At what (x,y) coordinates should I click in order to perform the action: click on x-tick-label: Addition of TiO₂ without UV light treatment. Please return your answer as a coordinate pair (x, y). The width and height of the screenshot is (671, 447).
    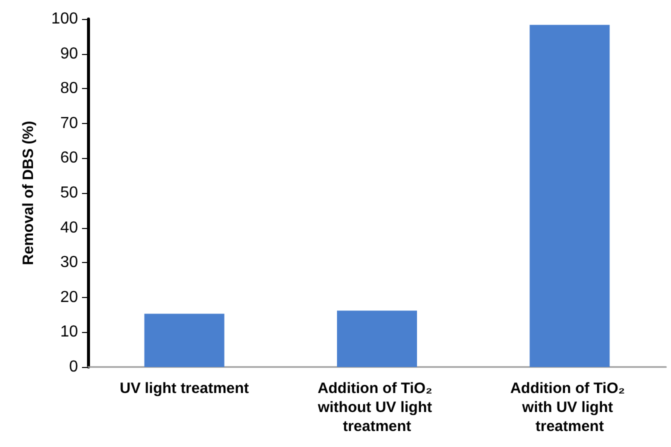
    Looking at the image, I should click on (376, 407).